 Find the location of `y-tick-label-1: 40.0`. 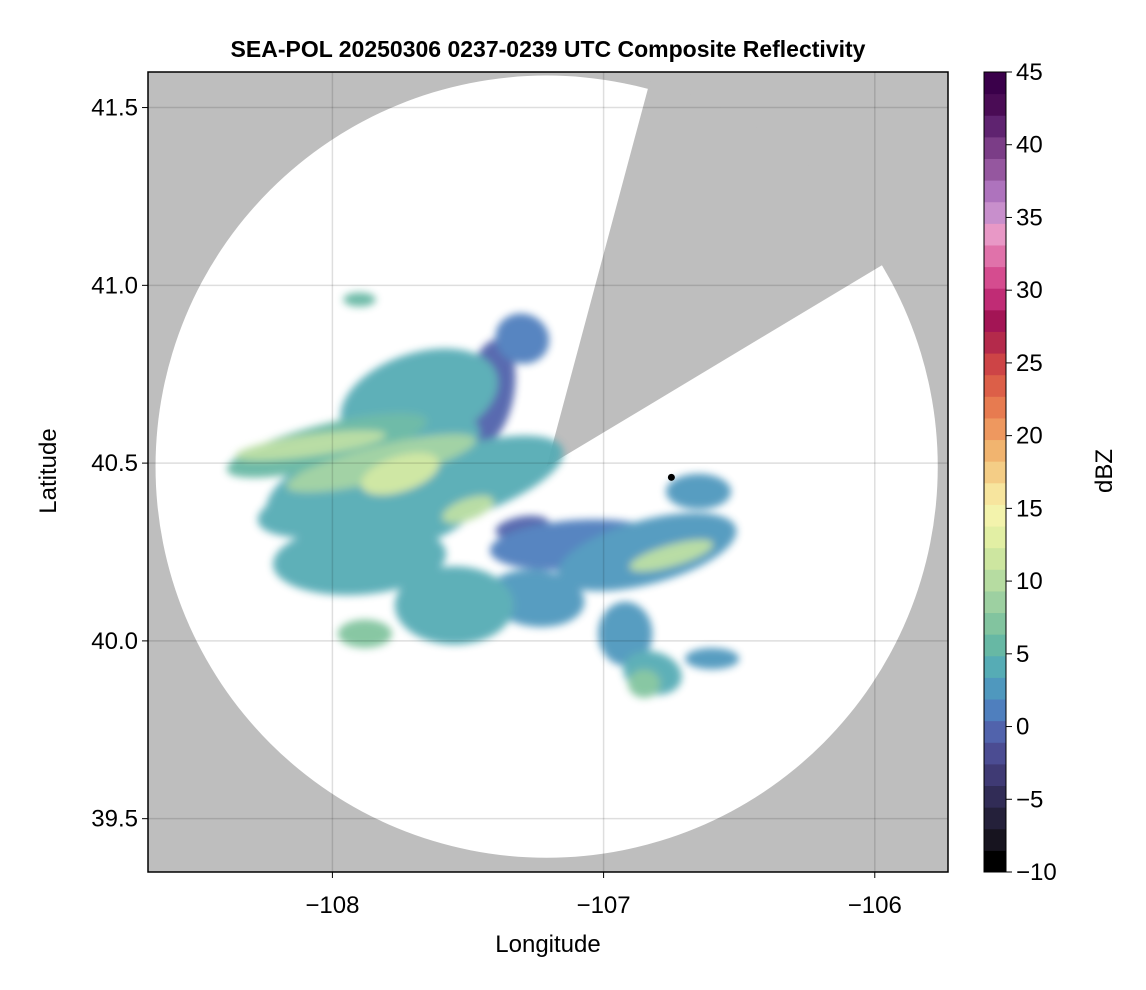

y-tick-label-1: 40.0 is located at coordinates (114, 641).